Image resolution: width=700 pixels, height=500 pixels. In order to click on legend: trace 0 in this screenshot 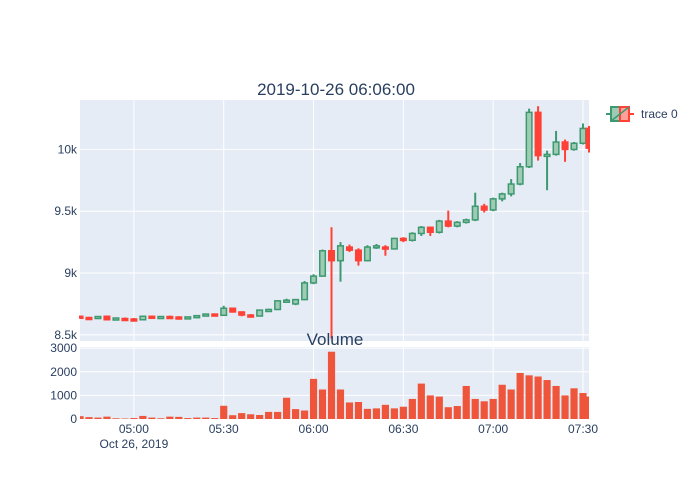, I will do `click(642, 114)`.